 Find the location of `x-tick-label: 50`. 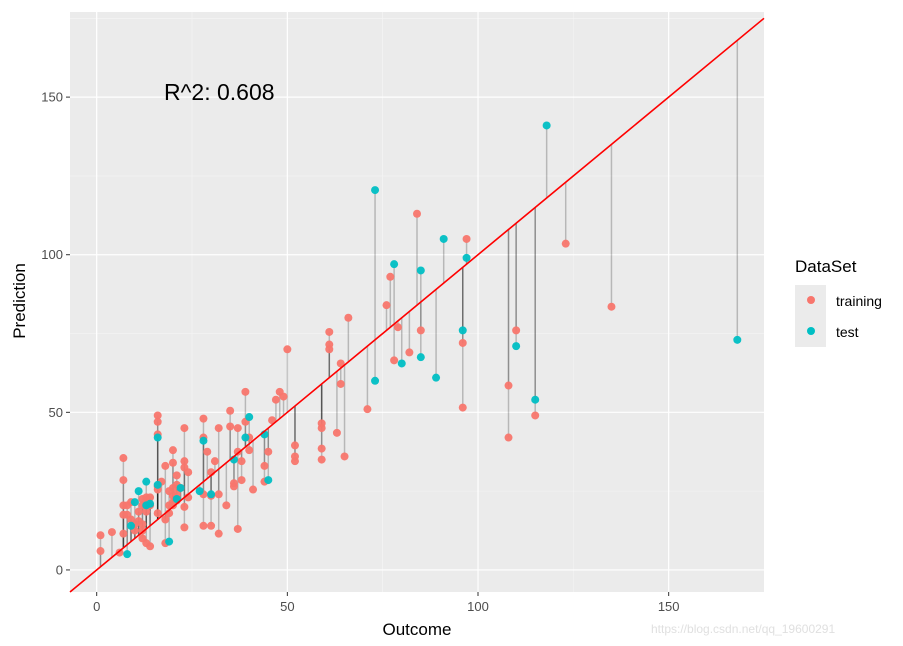

x-tick-label: 50 is located at coordinates (287, 606).